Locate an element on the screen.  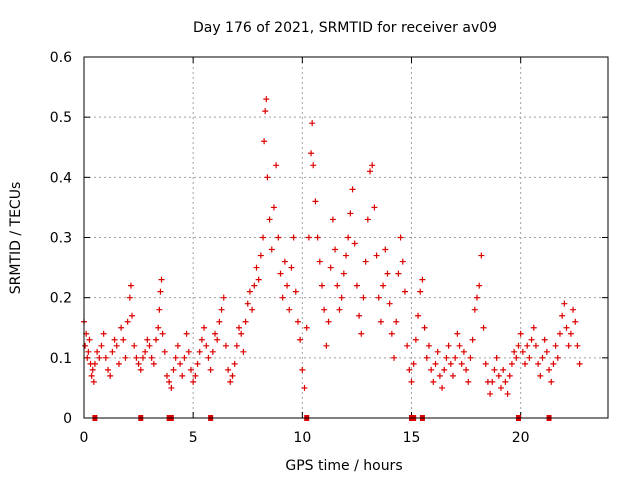
y-tick-label: 0 is located at coordinates (67, 419).